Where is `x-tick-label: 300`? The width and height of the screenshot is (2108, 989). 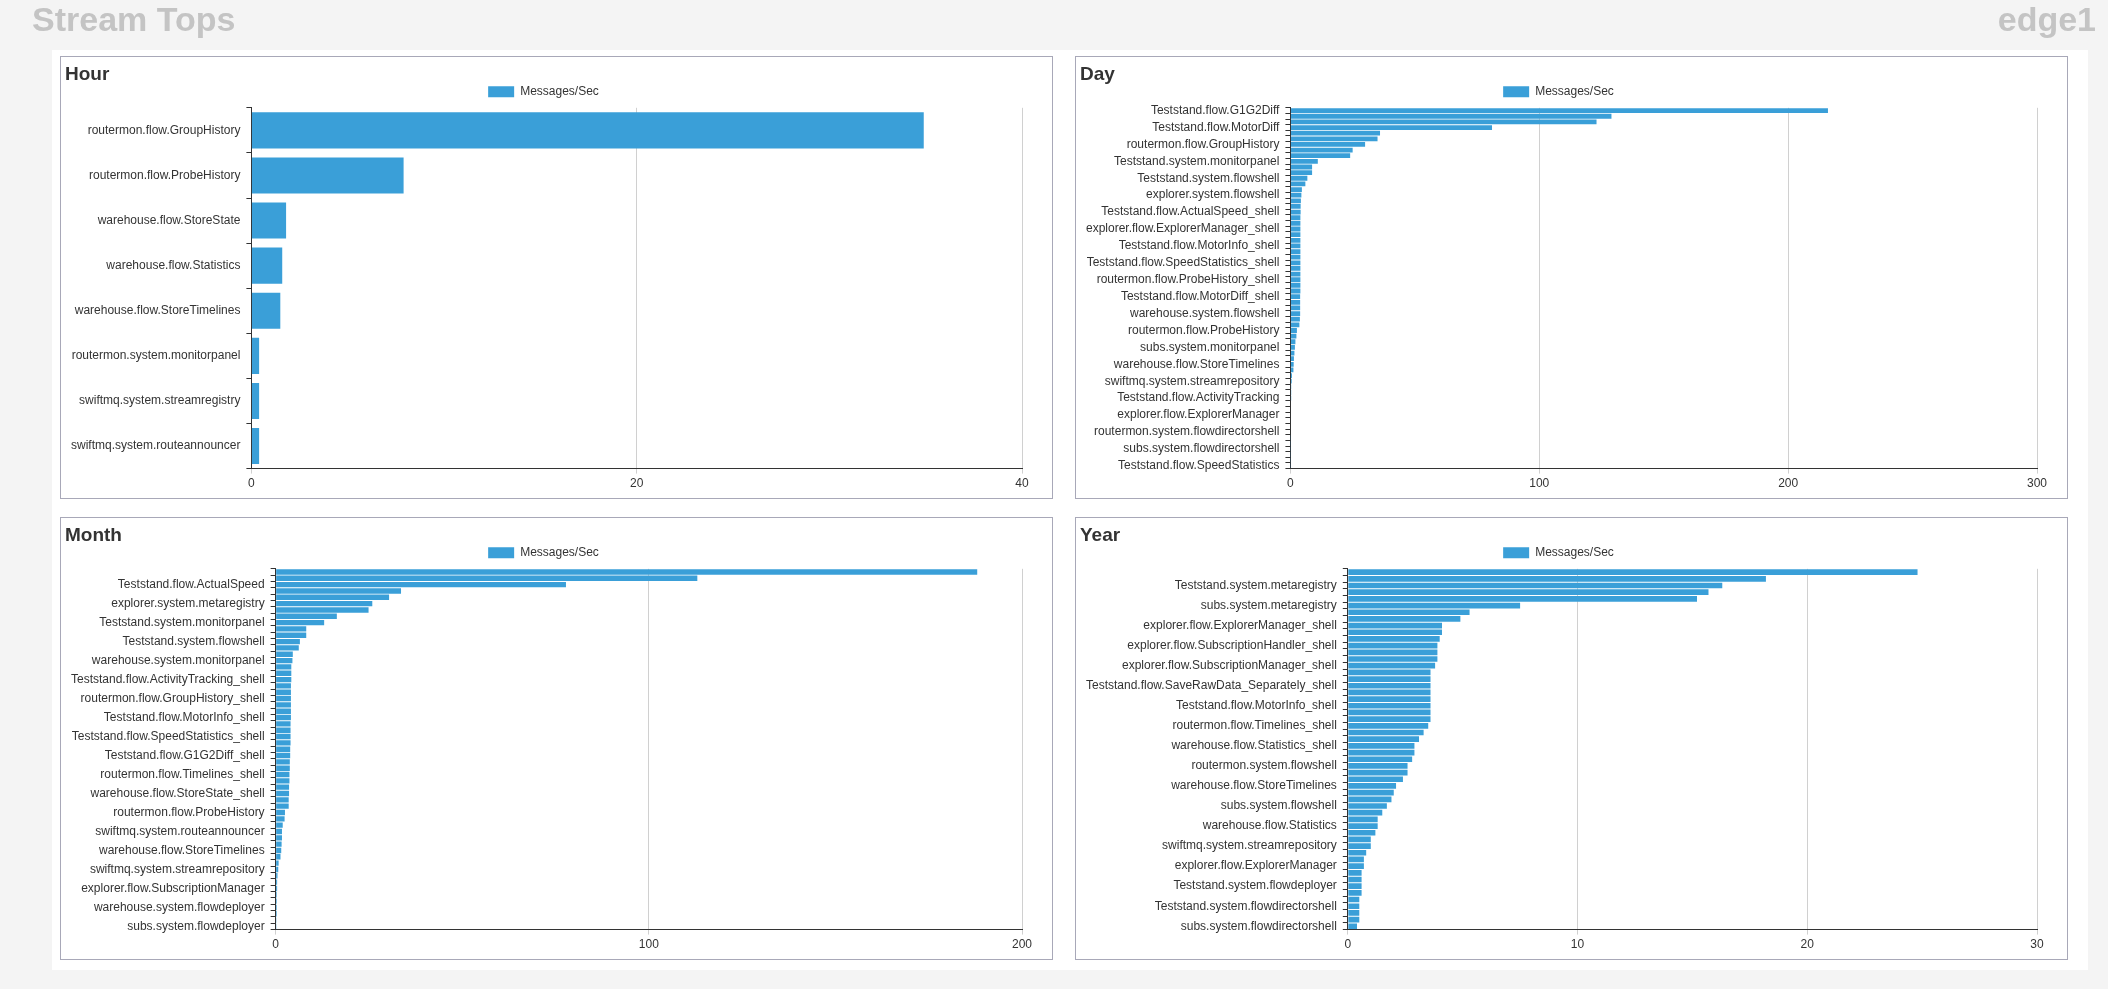 x-tick-label: 300 is located at coordinates (2037, 483).